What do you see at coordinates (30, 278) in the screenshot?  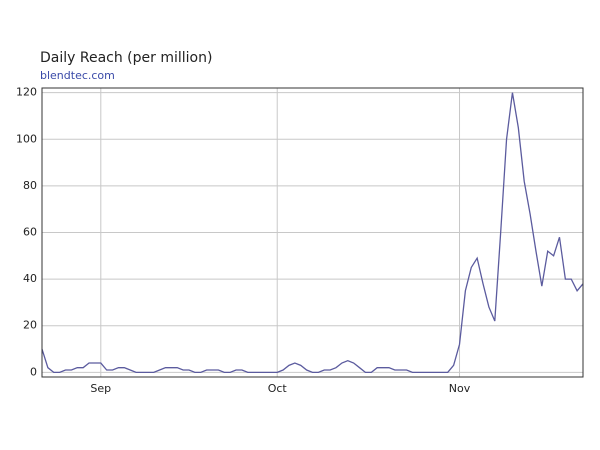 I see `y-tick-label: 40` at bounding box center [30, 278].